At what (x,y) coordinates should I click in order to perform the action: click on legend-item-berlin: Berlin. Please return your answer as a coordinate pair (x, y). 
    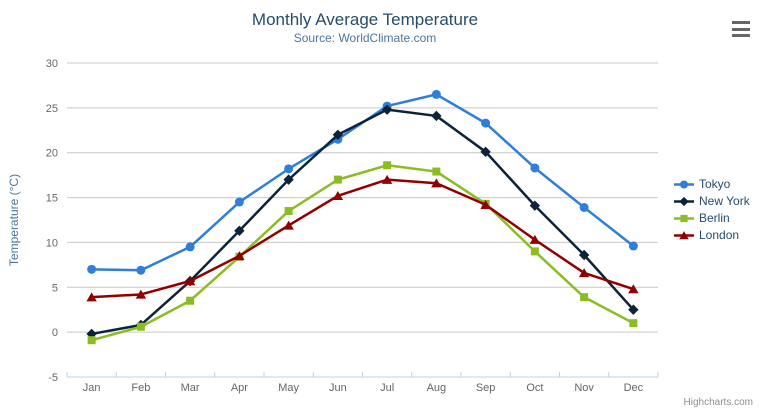
    Looking at the image, I should click on (711, 218).